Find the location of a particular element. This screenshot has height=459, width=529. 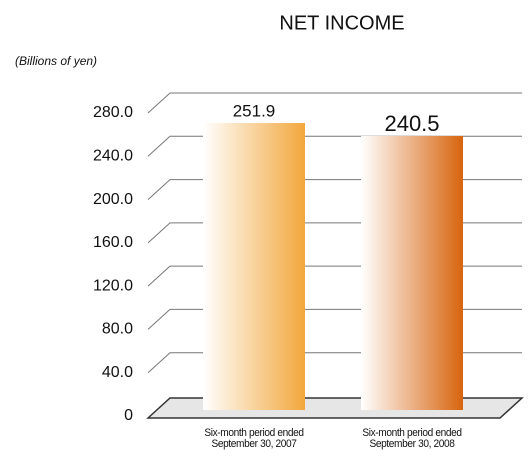

y-tick-label: 0 is located at coordinates (128, 415).